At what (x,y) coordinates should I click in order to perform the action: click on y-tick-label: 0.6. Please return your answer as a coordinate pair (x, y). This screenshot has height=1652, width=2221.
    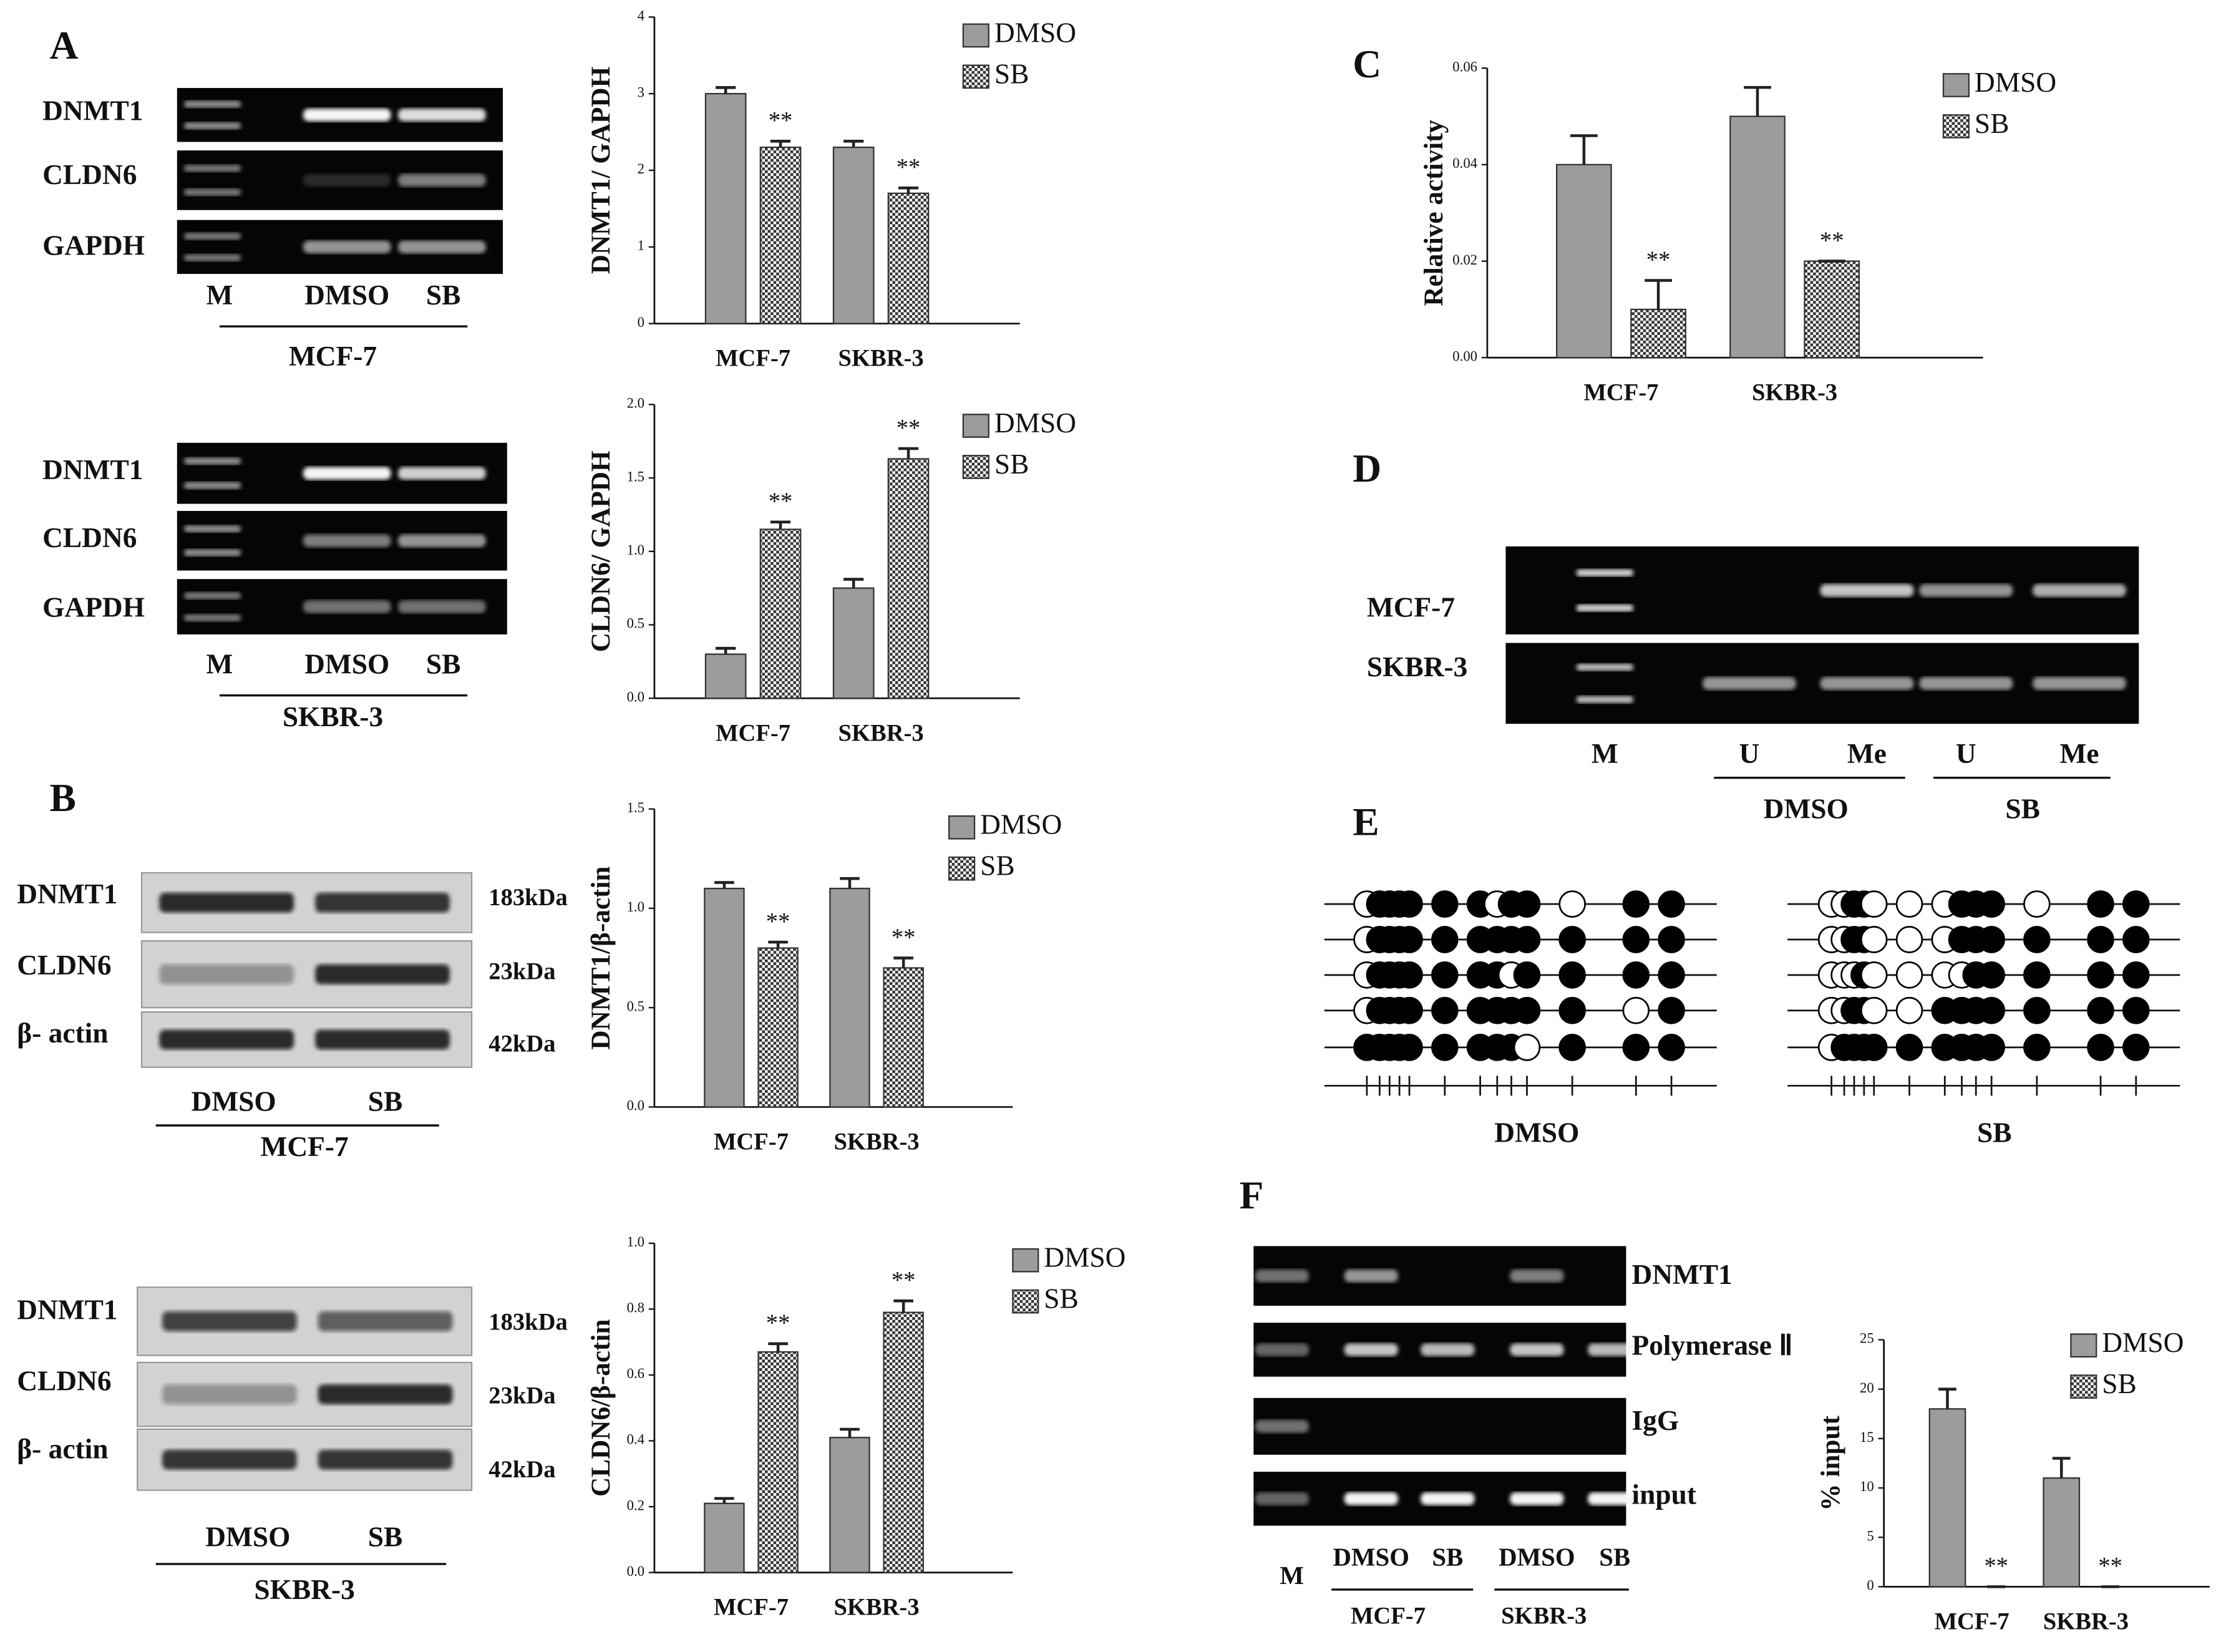
    Looking at the image, I should click on (635, 1373).